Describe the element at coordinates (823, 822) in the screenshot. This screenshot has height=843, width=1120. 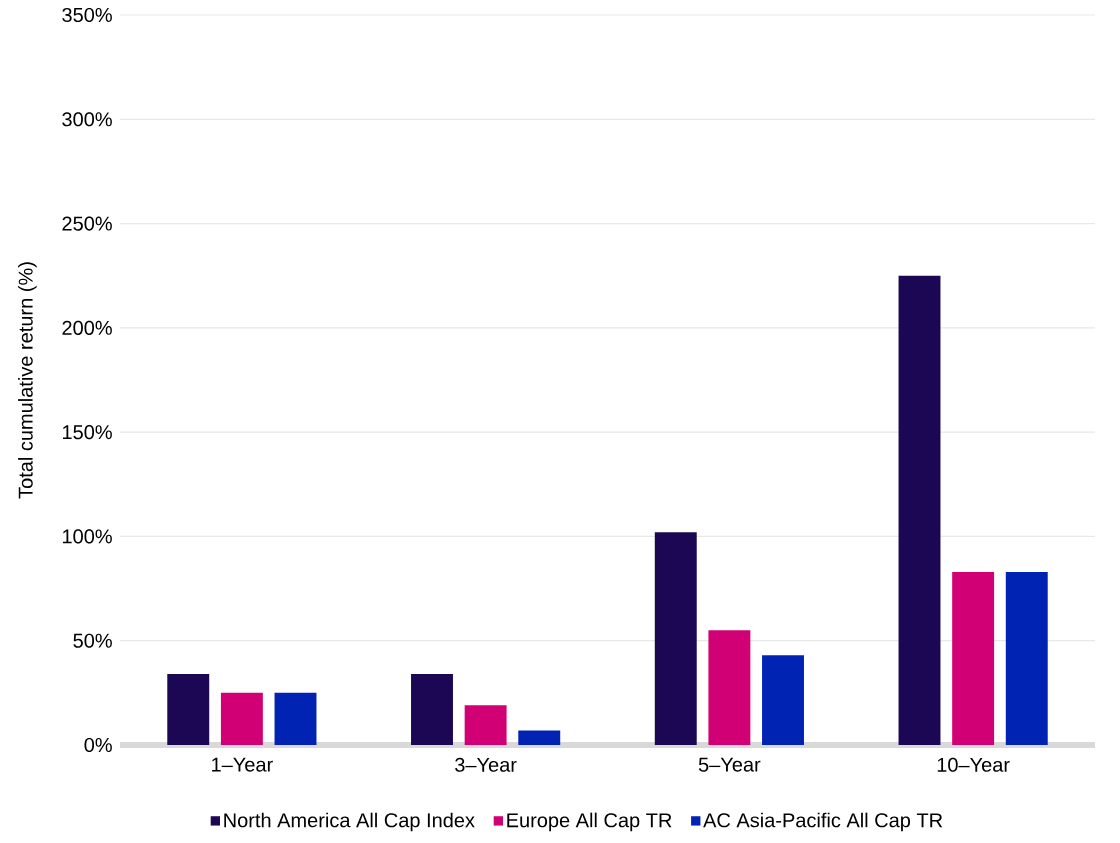
I see `legend-label: AC Asia-Pacific All Cap TR` at that location.